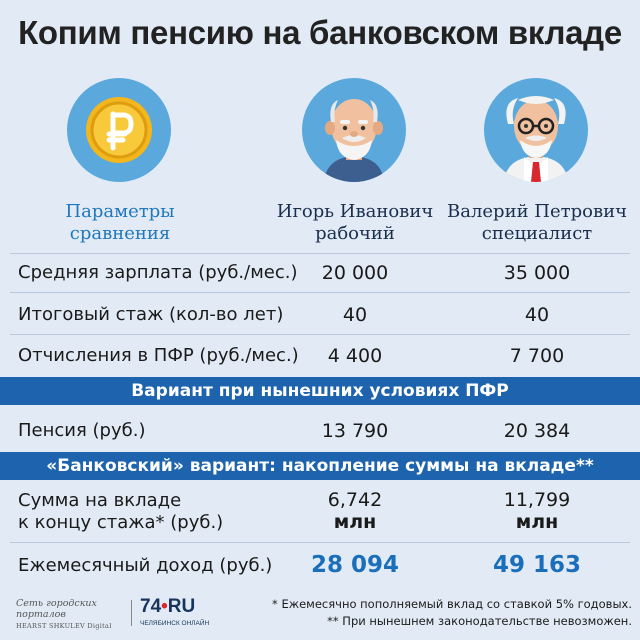 This screenshot has height=640, width=640. Describe the element at coordinates (121, 511) in the screenshot. I see `row-label-deposit: Сумма на вкладе к концу стажа* (руб.)` at that location.